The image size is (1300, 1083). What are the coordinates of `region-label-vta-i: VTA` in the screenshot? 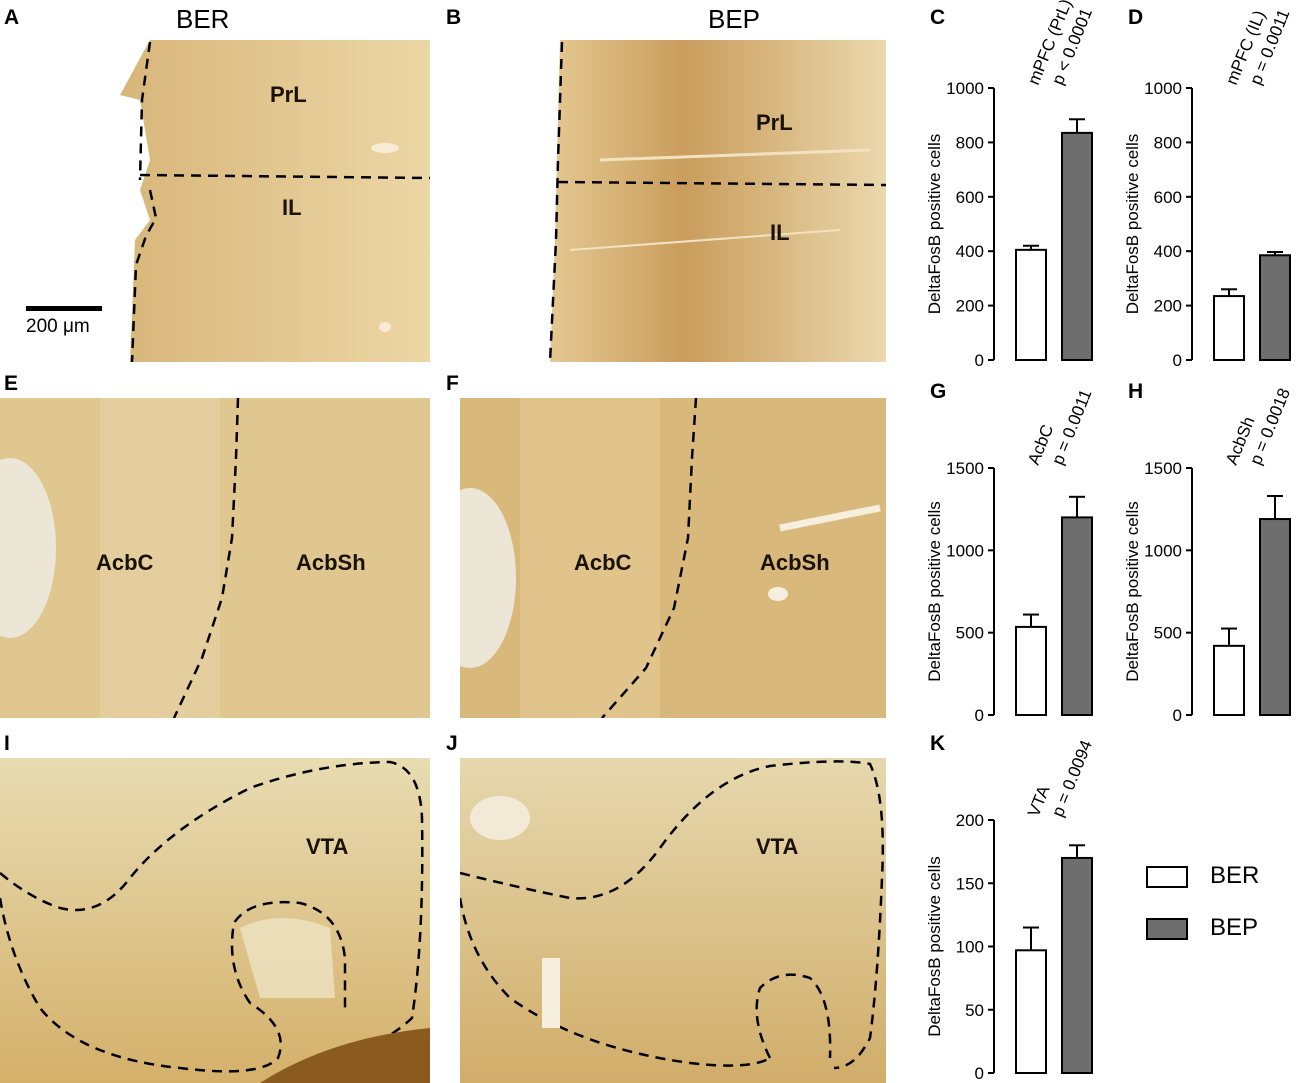 It's located at (327, 846).